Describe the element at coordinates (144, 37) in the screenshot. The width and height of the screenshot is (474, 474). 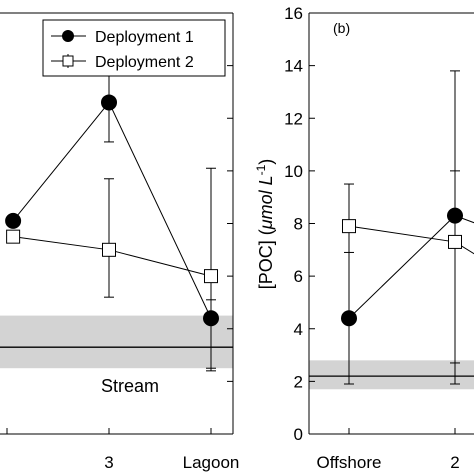
I see `legend-label-1: Deployment 1` at that location.